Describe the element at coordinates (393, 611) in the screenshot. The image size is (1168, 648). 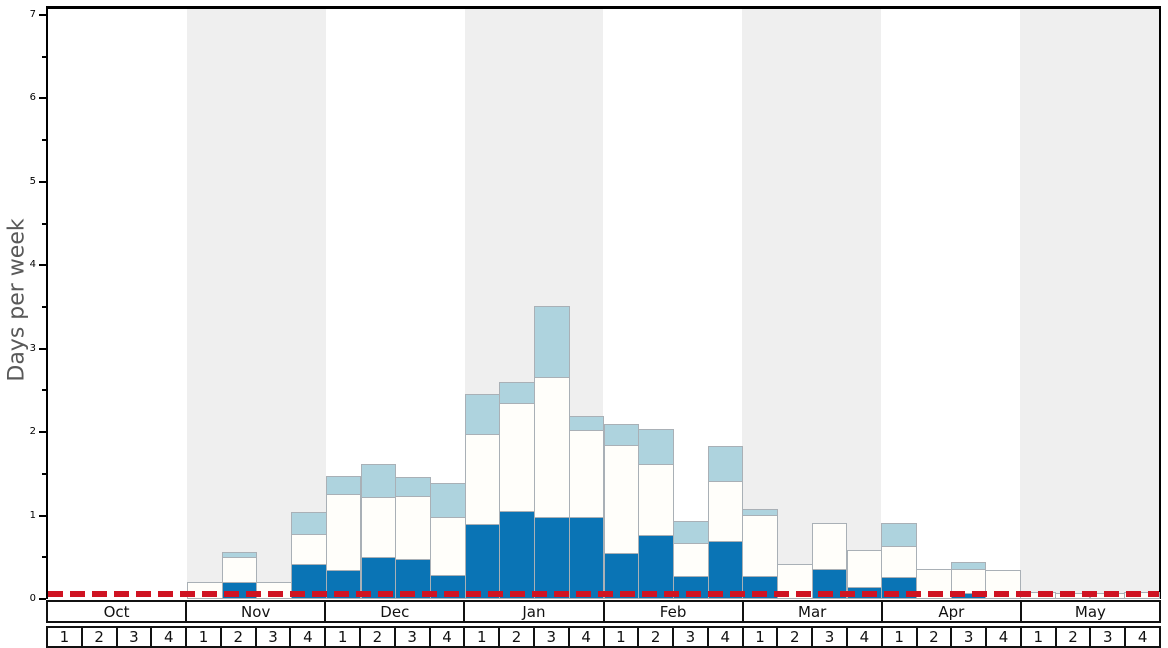
I see `month-cell: Dec` at that location.